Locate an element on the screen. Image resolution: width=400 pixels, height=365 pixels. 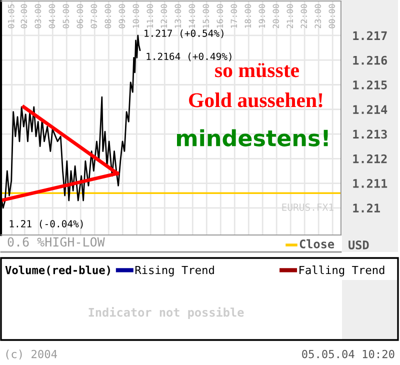
x-tick-label: 16:00 is located at coordinates (220, 16).